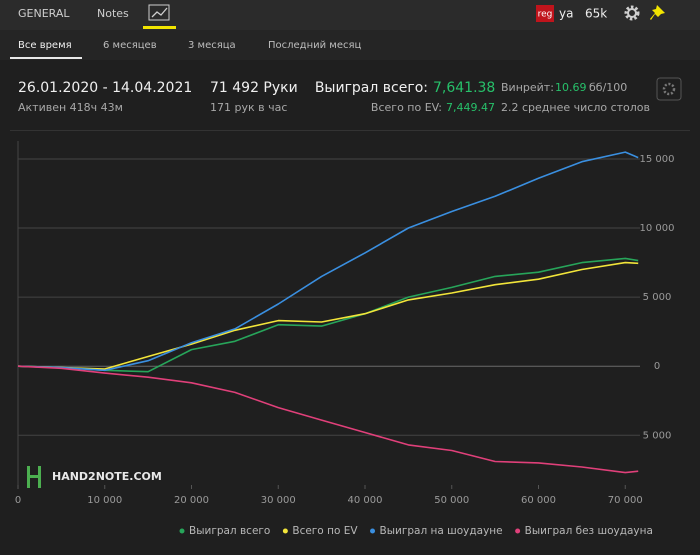  I want to click on date-range: 26.01.2020 - 14.04.2021, so click(105, 88).